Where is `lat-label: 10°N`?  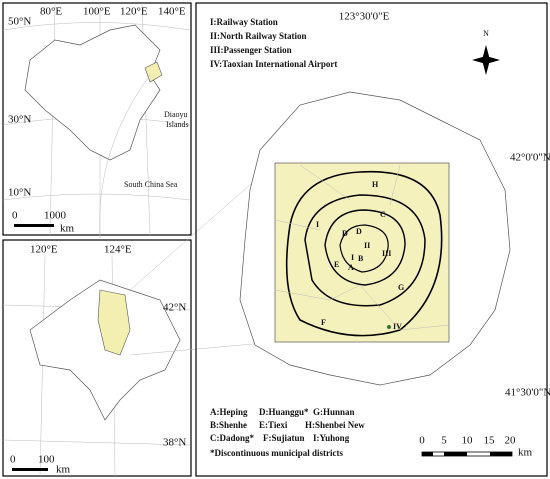
lat-label: 10°N is located at coordinates (19, 193).